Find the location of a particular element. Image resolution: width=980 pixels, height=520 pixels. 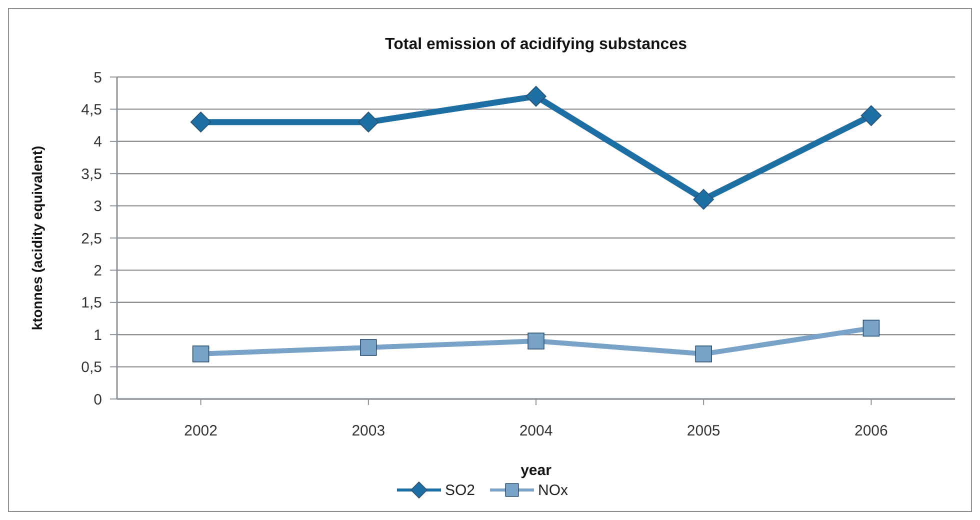

x-tick-label: 2006 is located at coordinates (871, 431).